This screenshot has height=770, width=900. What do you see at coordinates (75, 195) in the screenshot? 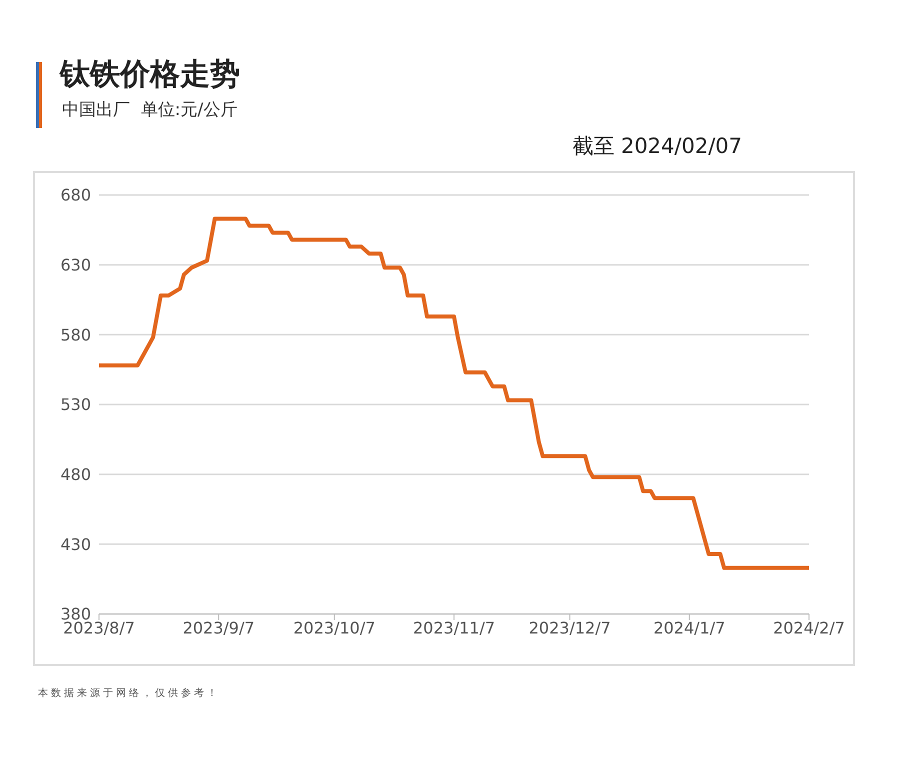
I see `y-tick-label: 680` at bounding box center [75, 195].